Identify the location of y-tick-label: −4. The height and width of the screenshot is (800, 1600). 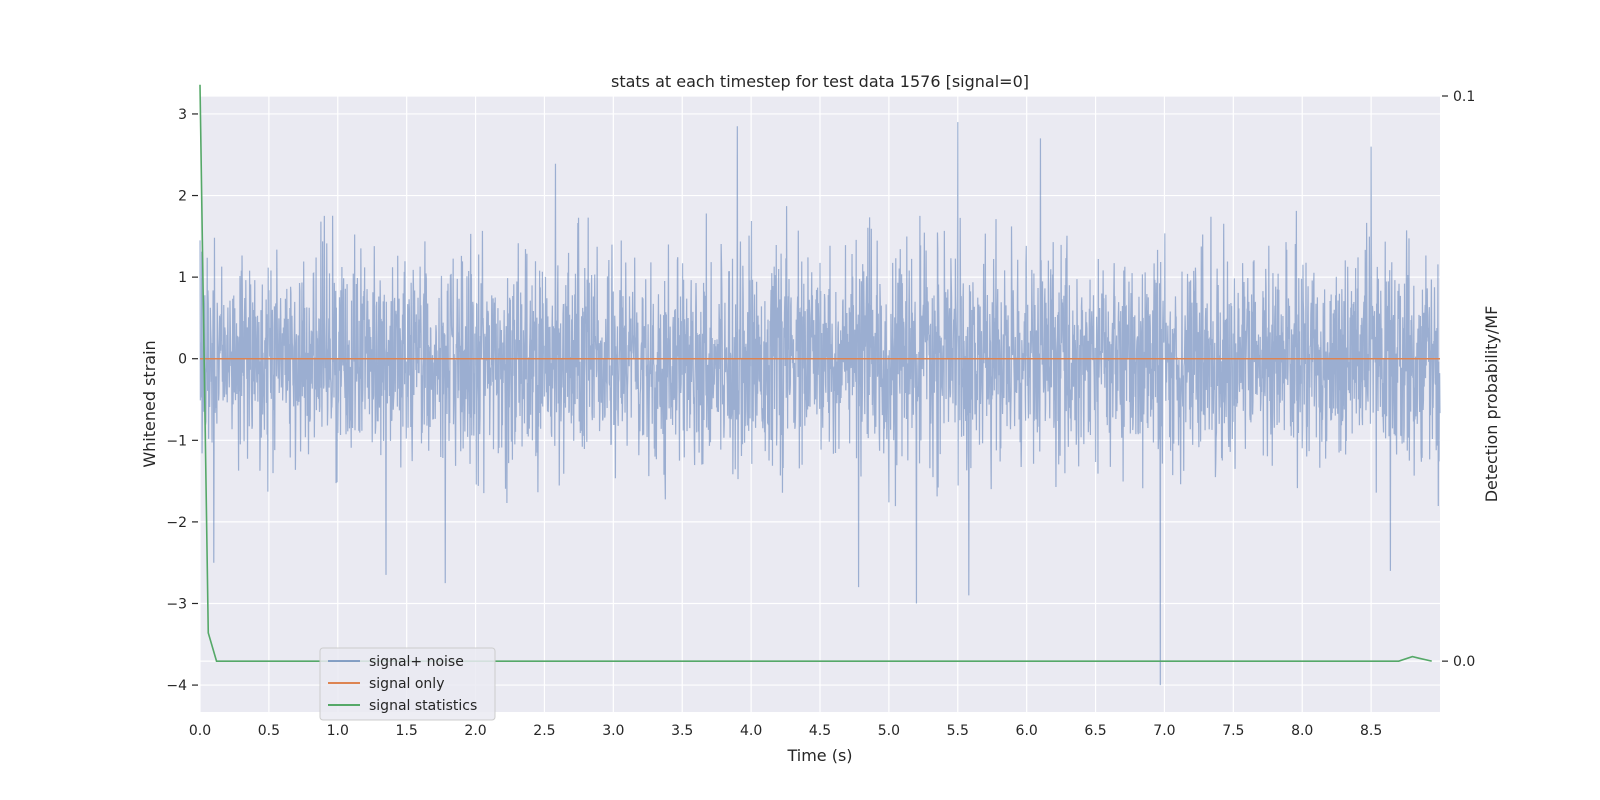
(176, 686).